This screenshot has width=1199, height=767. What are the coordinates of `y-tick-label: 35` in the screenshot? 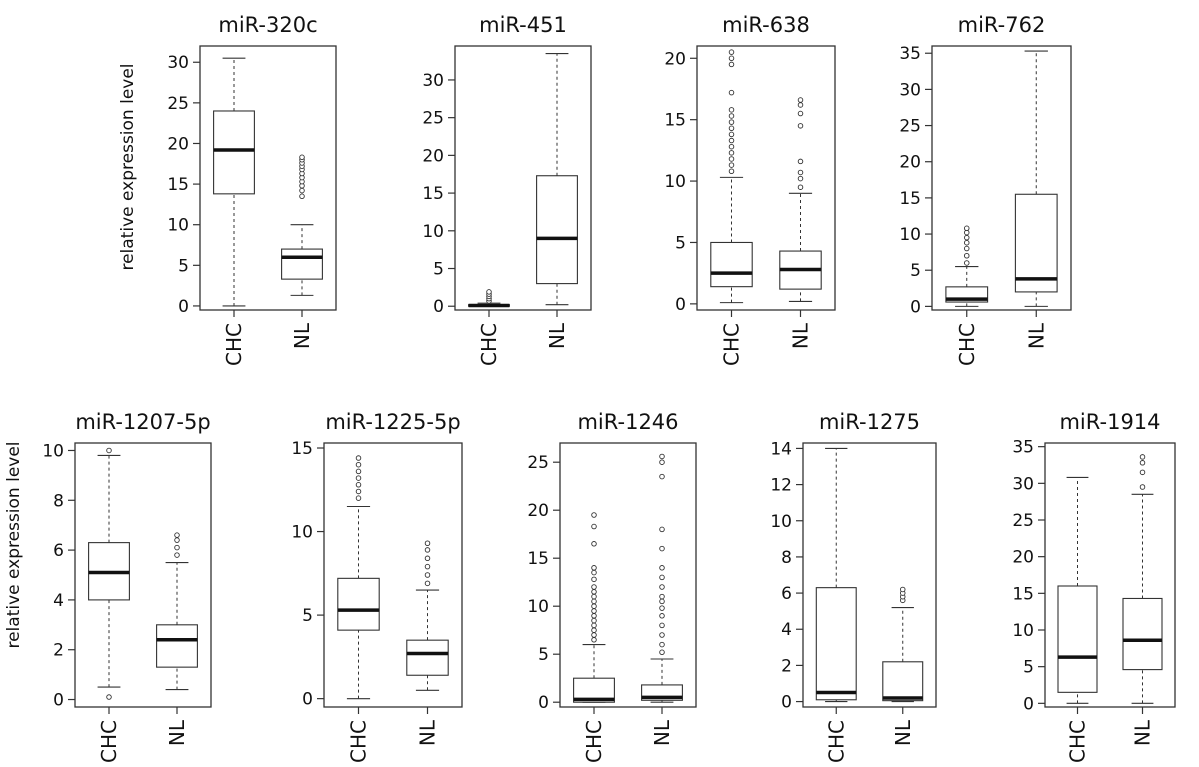 It's located at (910, 54).